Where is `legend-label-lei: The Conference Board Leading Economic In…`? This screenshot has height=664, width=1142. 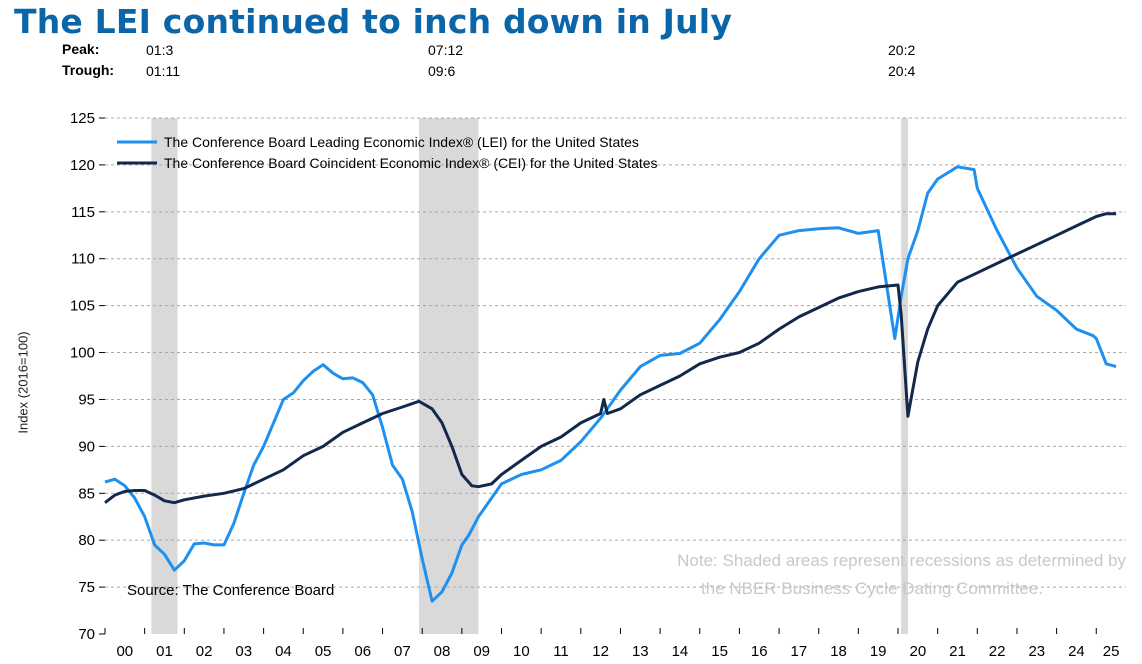
legend-label-lei: The Conference Board Leading Economic In… is located at coordinates (401, 142).